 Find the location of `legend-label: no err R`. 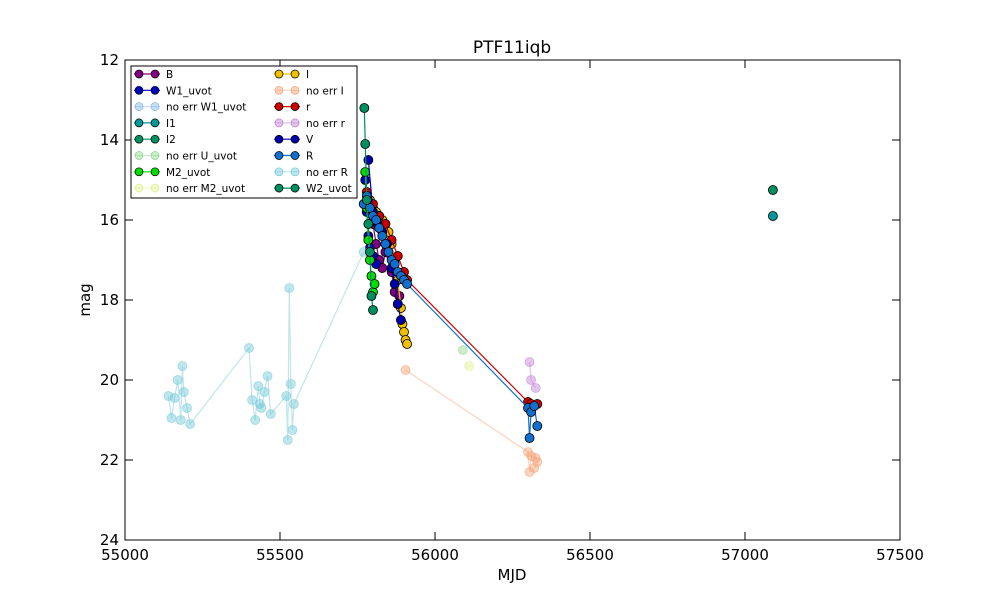

legend-label: no err R is located at coordinates (327, 173).